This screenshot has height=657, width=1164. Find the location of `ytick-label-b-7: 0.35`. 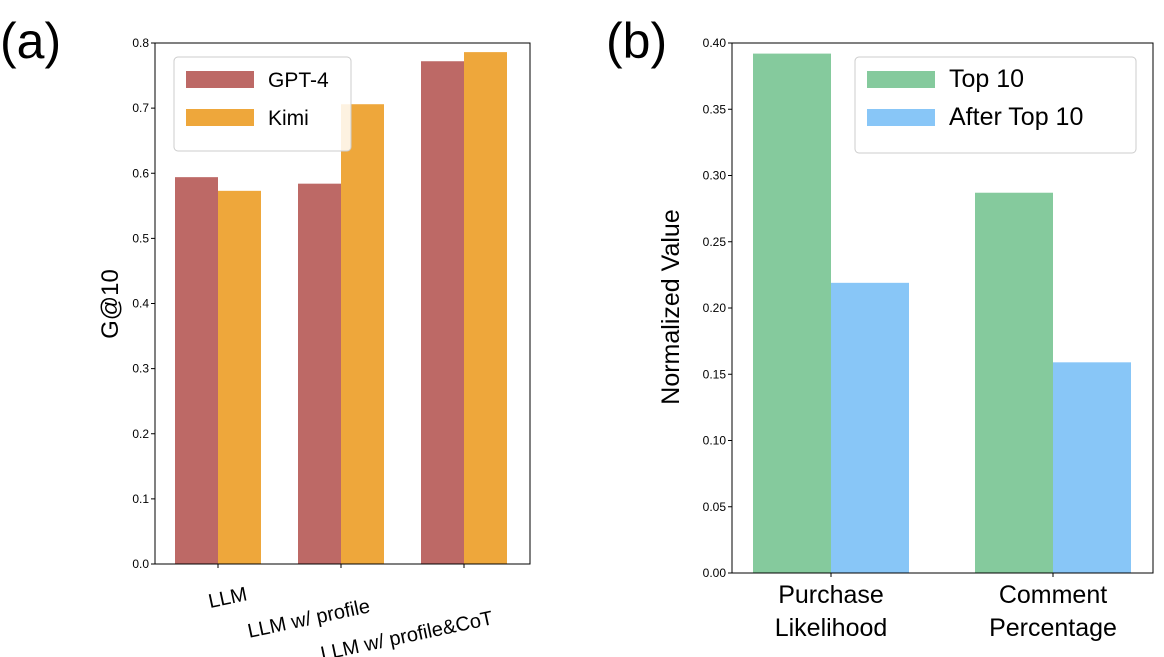

ytick-label-b-7: 0.35 is located at coordinates (715, 109).